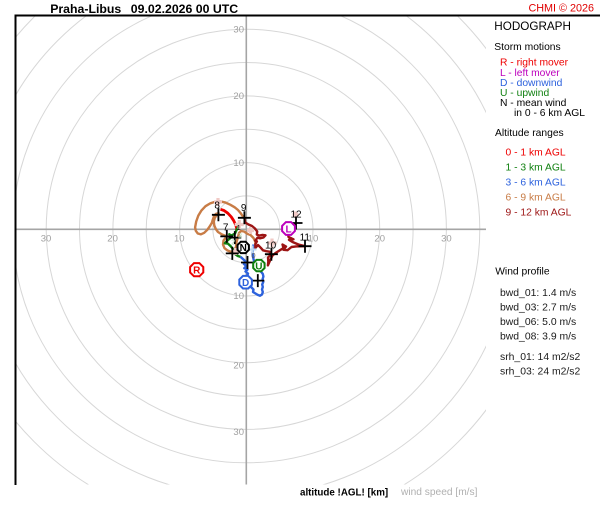 The height and width of the screenshot is (505, 600). I want to click on svg-text: CHMI © 2026, so click(561, 8).